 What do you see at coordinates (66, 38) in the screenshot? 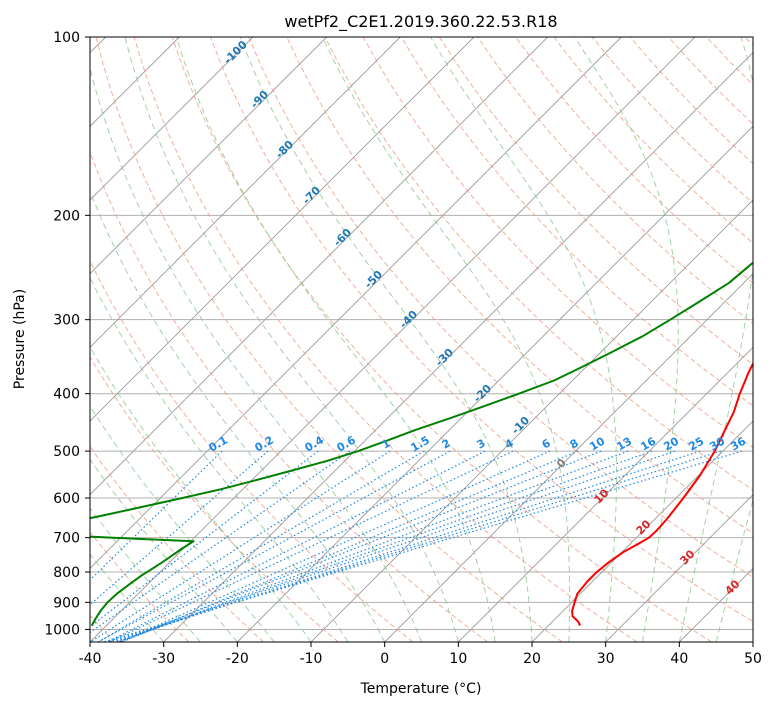
I see `y-tick-label: 100` at bounding box center [66, 38].